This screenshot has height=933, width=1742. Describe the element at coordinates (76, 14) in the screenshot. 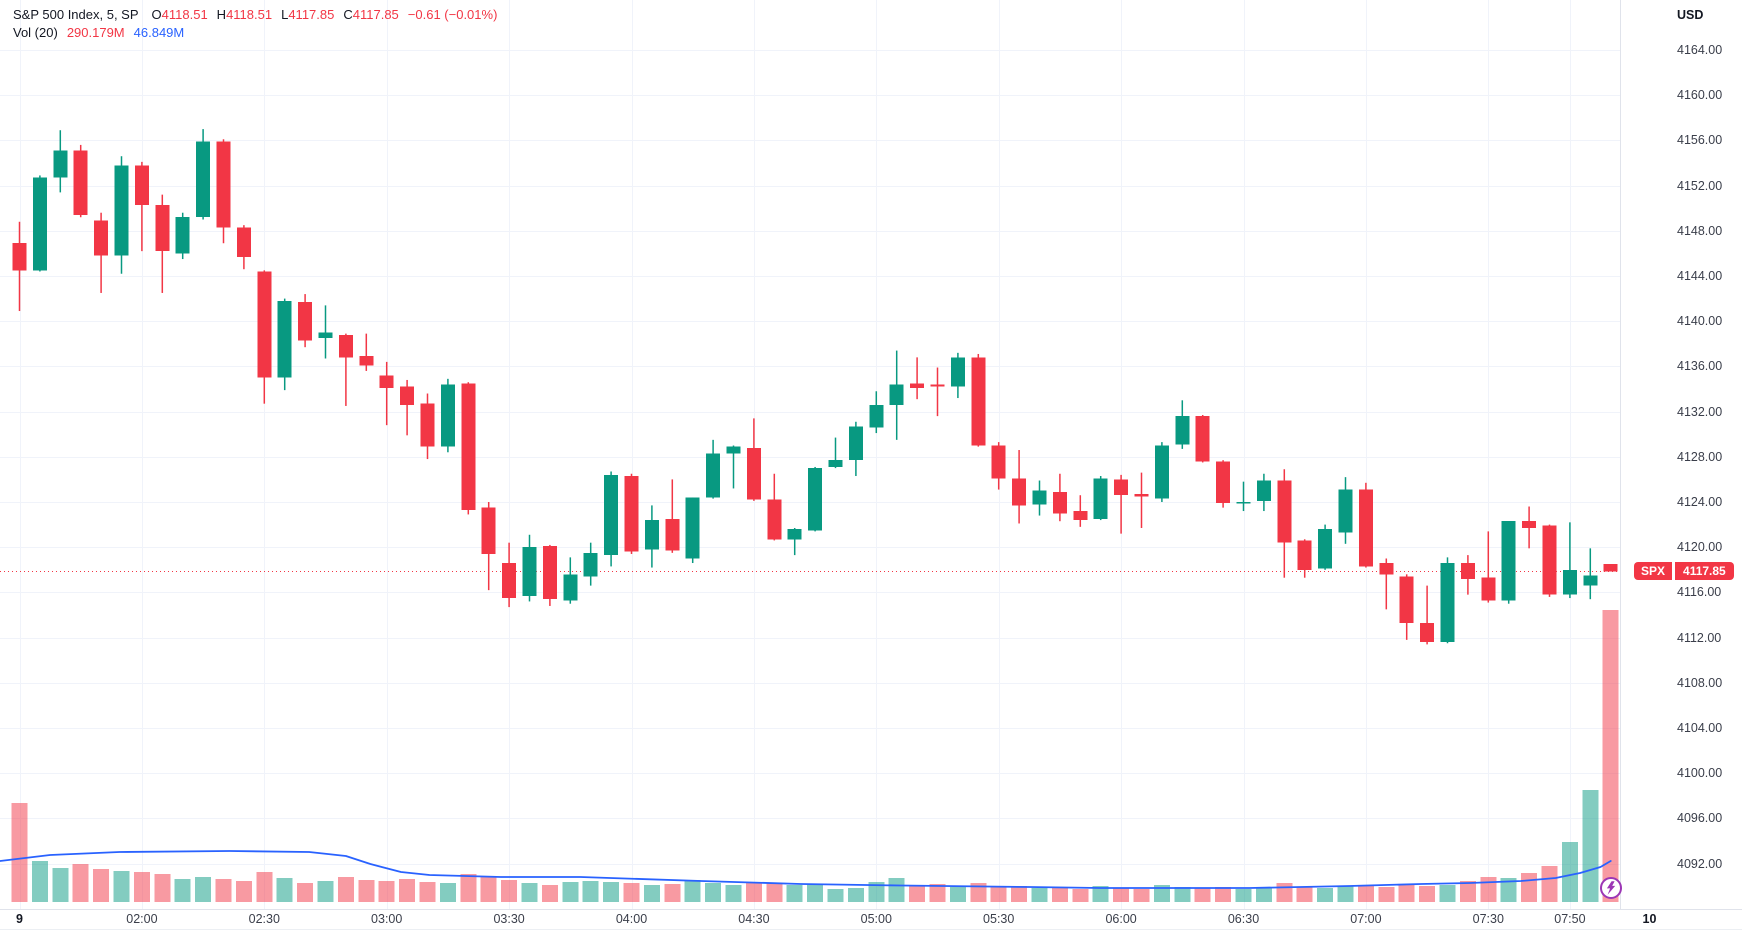

I see `symbol-title: S&P 500 Index, 5, SP` at that location.